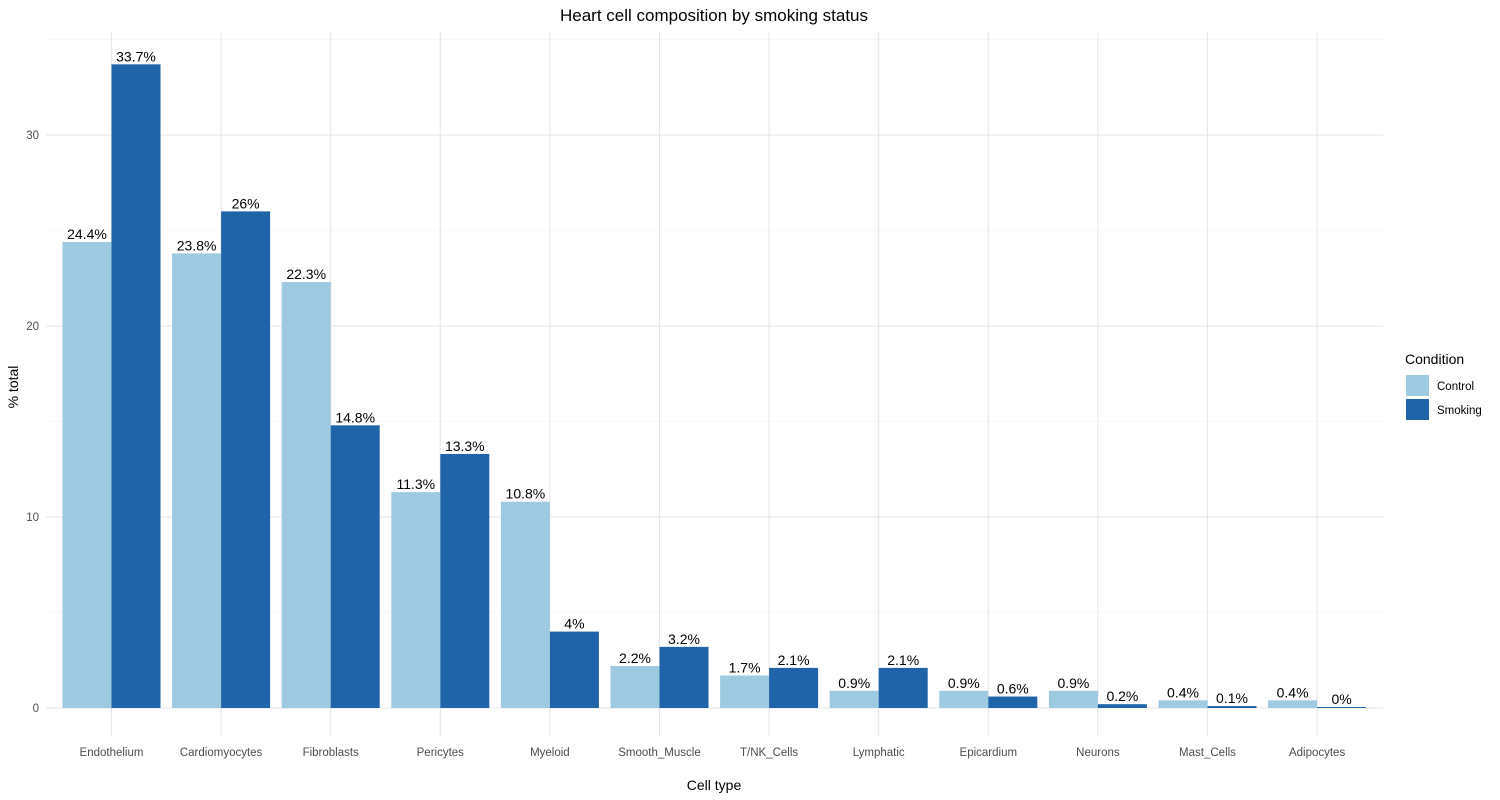 The height and width of the screenshot is (800, 1500). Describe the element at coordinates (331, 753) in the screenshot. I see `x-tick-label: Fibroblasts` at that location.